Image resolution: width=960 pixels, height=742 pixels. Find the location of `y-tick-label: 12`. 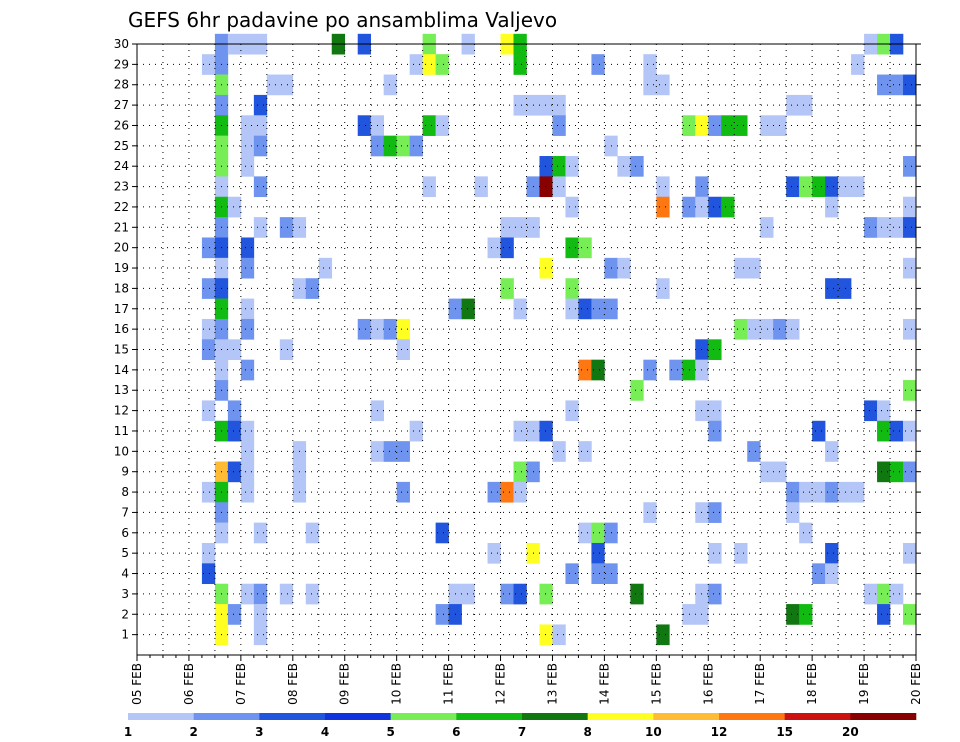

y-tick-label: 12 is located at coordinates (121, 411).